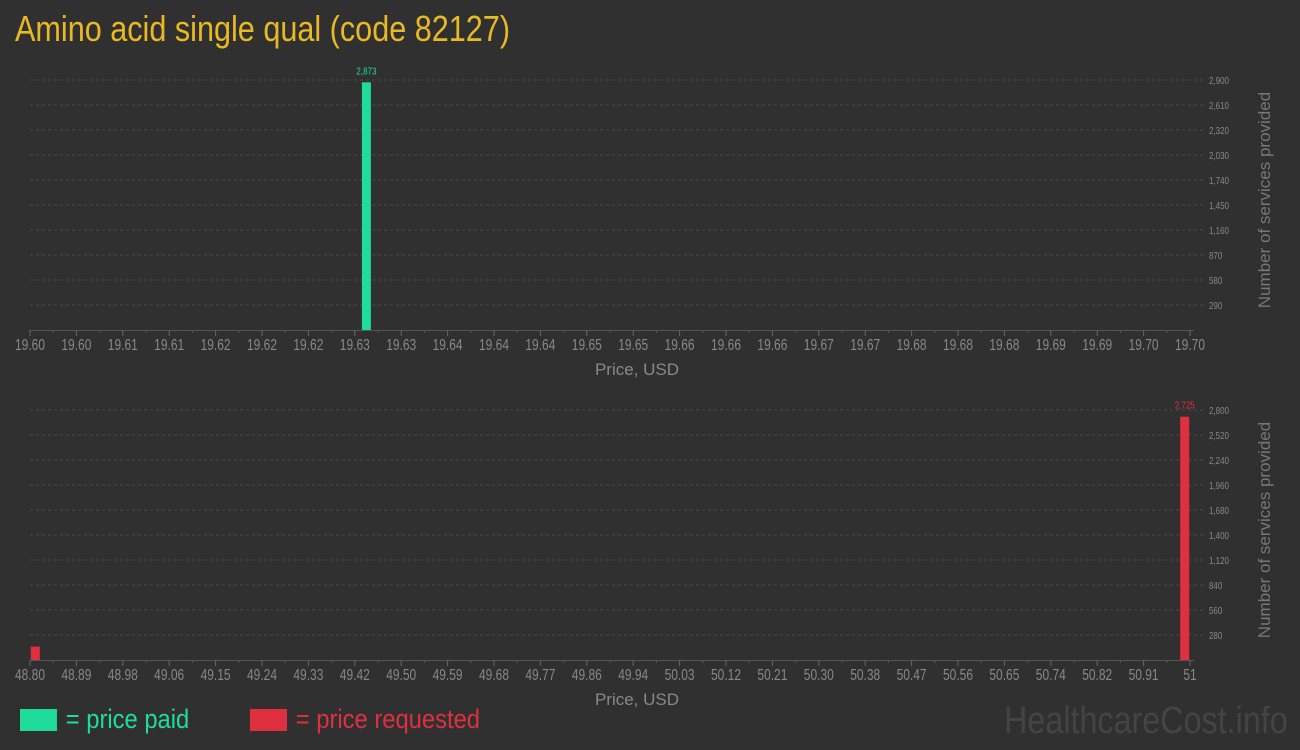 The width and height of the screenshot is (1300, 750). Describe the element at coordinates (680, 674) in the screenshot. I see `chart2-x-tick-label: 50.03` at that location.